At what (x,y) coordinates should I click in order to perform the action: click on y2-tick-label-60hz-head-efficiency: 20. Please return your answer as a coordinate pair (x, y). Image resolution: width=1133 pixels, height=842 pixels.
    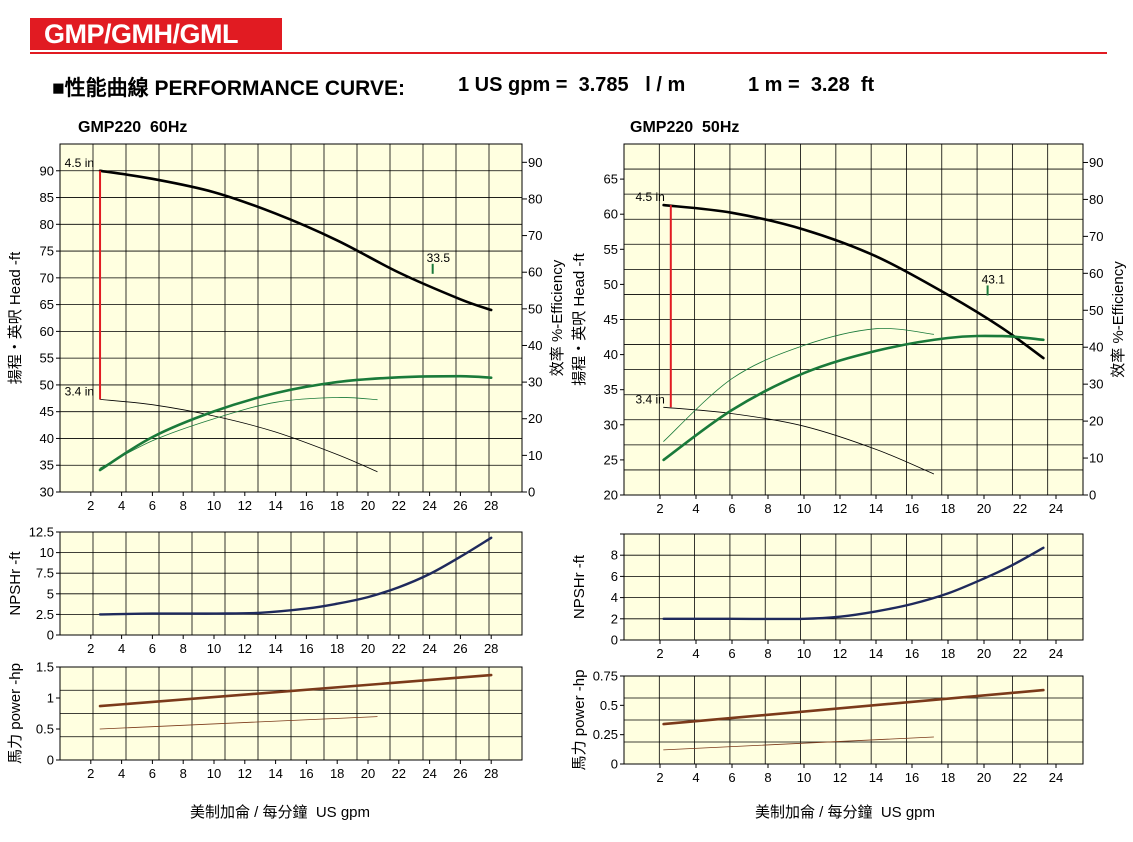
    Looking at the image, I should click on (535, 418).